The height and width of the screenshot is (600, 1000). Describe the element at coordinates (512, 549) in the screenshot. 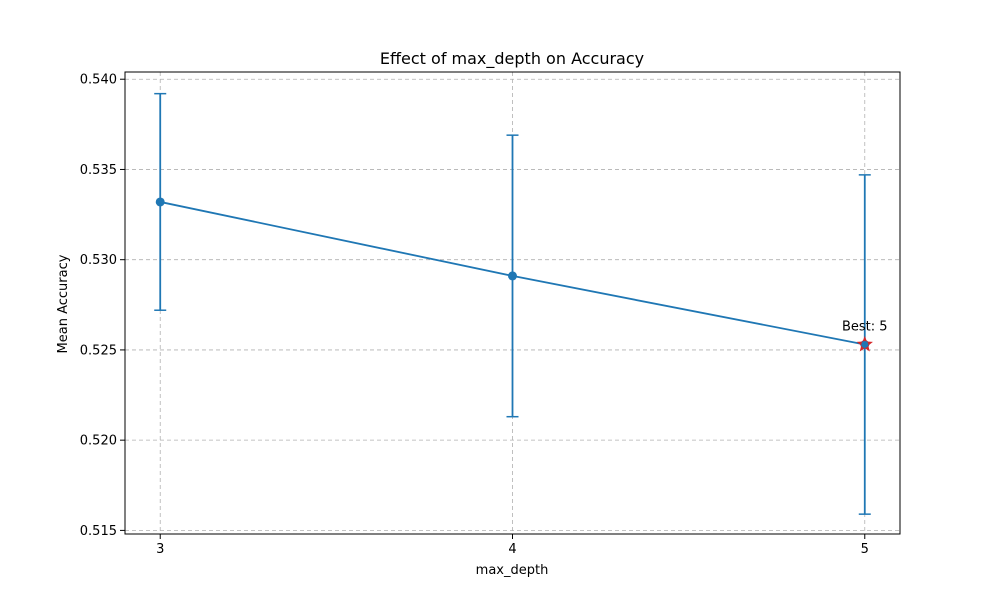

I see `x-tick-label: 4` at that location.